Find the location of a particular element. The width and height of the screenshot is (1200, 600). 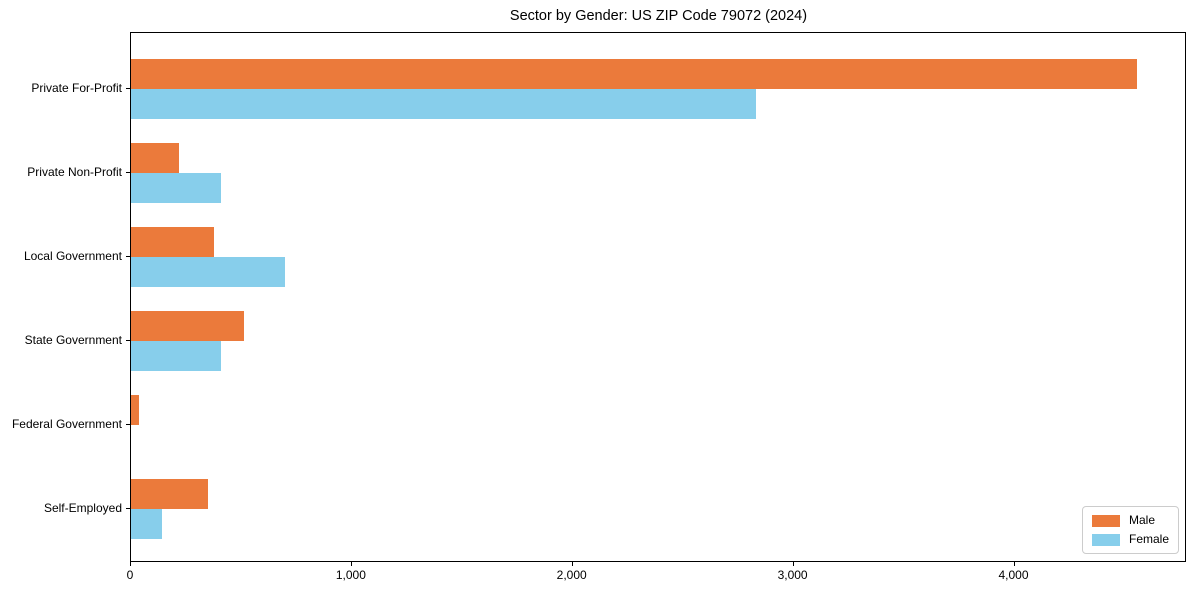

legend-swatch-male is located at coordinates (1105, 520).